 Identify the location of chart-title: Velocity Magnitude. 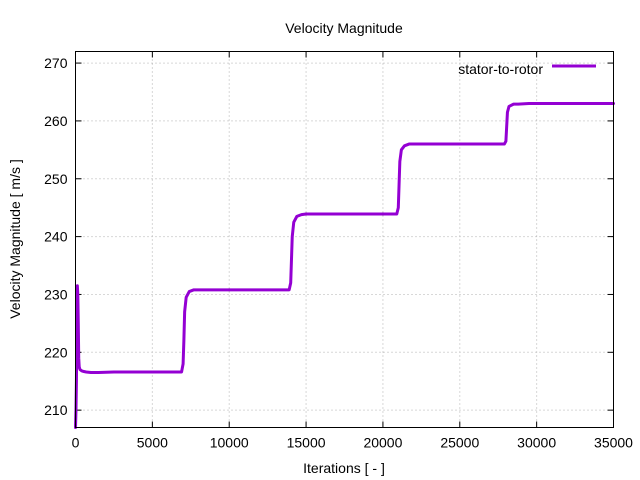
(344, 28).